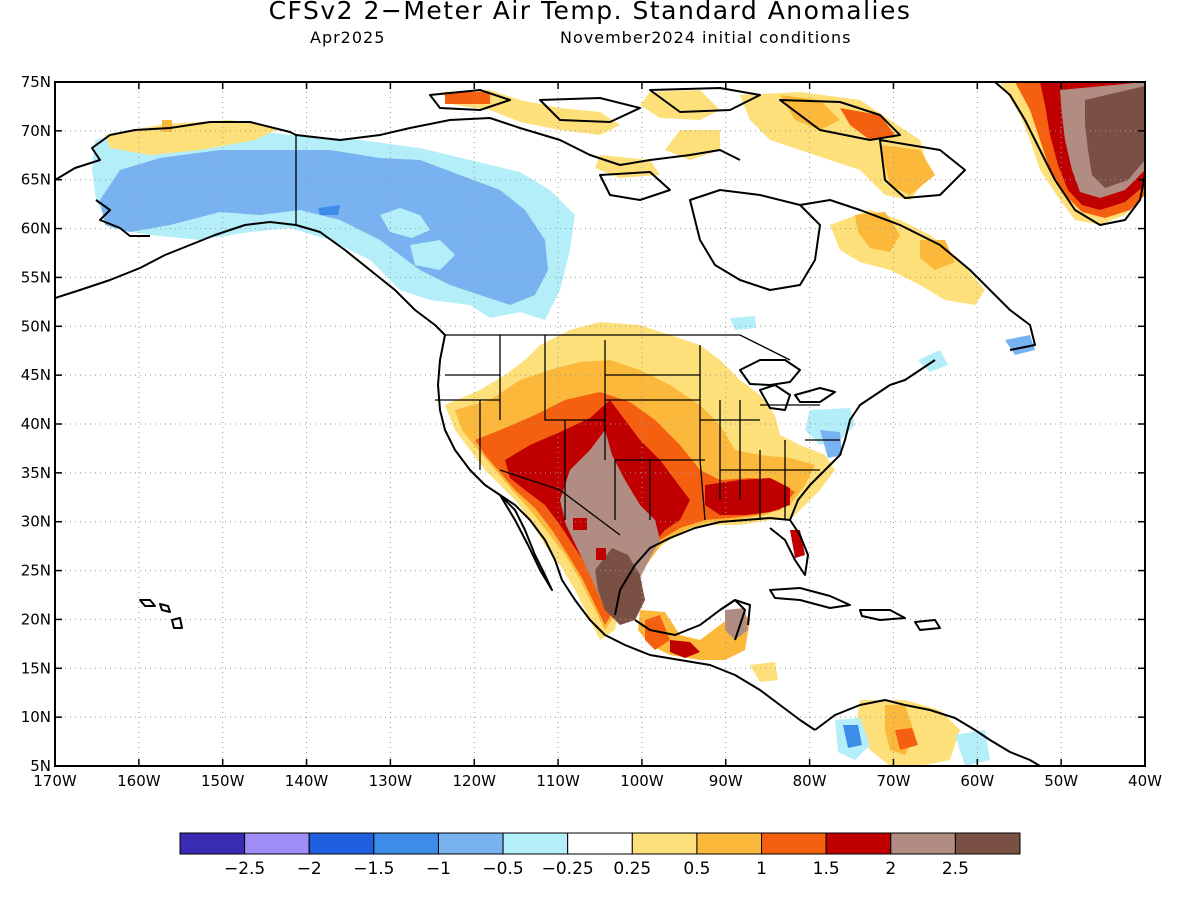 The width and height of the screenshot is (1200, 900). I want to click on lon-tick-label: 70W, so click(894, 781).